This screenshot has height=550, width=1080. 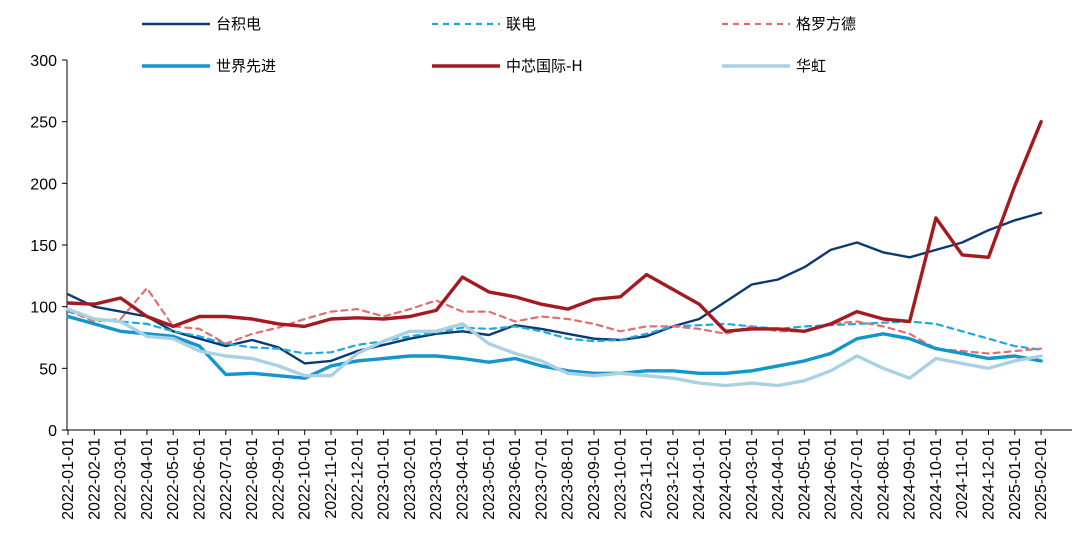 What do you see at coordinates (43, 184) in the screenshot?
I see `y-tick-label: 200` at bounding box center [43, 184].